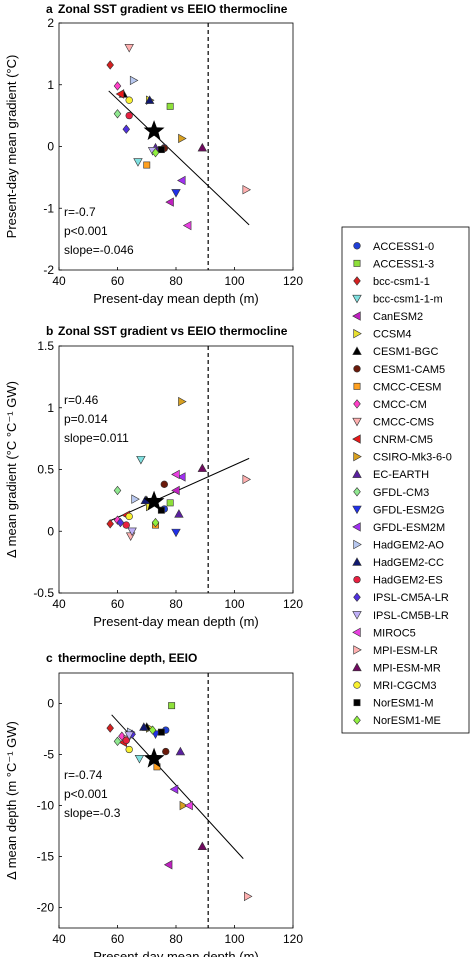 This screenshot has width=474, height=957. I want to click on legend-item: MRI-CGCM3, so click(395, 686).